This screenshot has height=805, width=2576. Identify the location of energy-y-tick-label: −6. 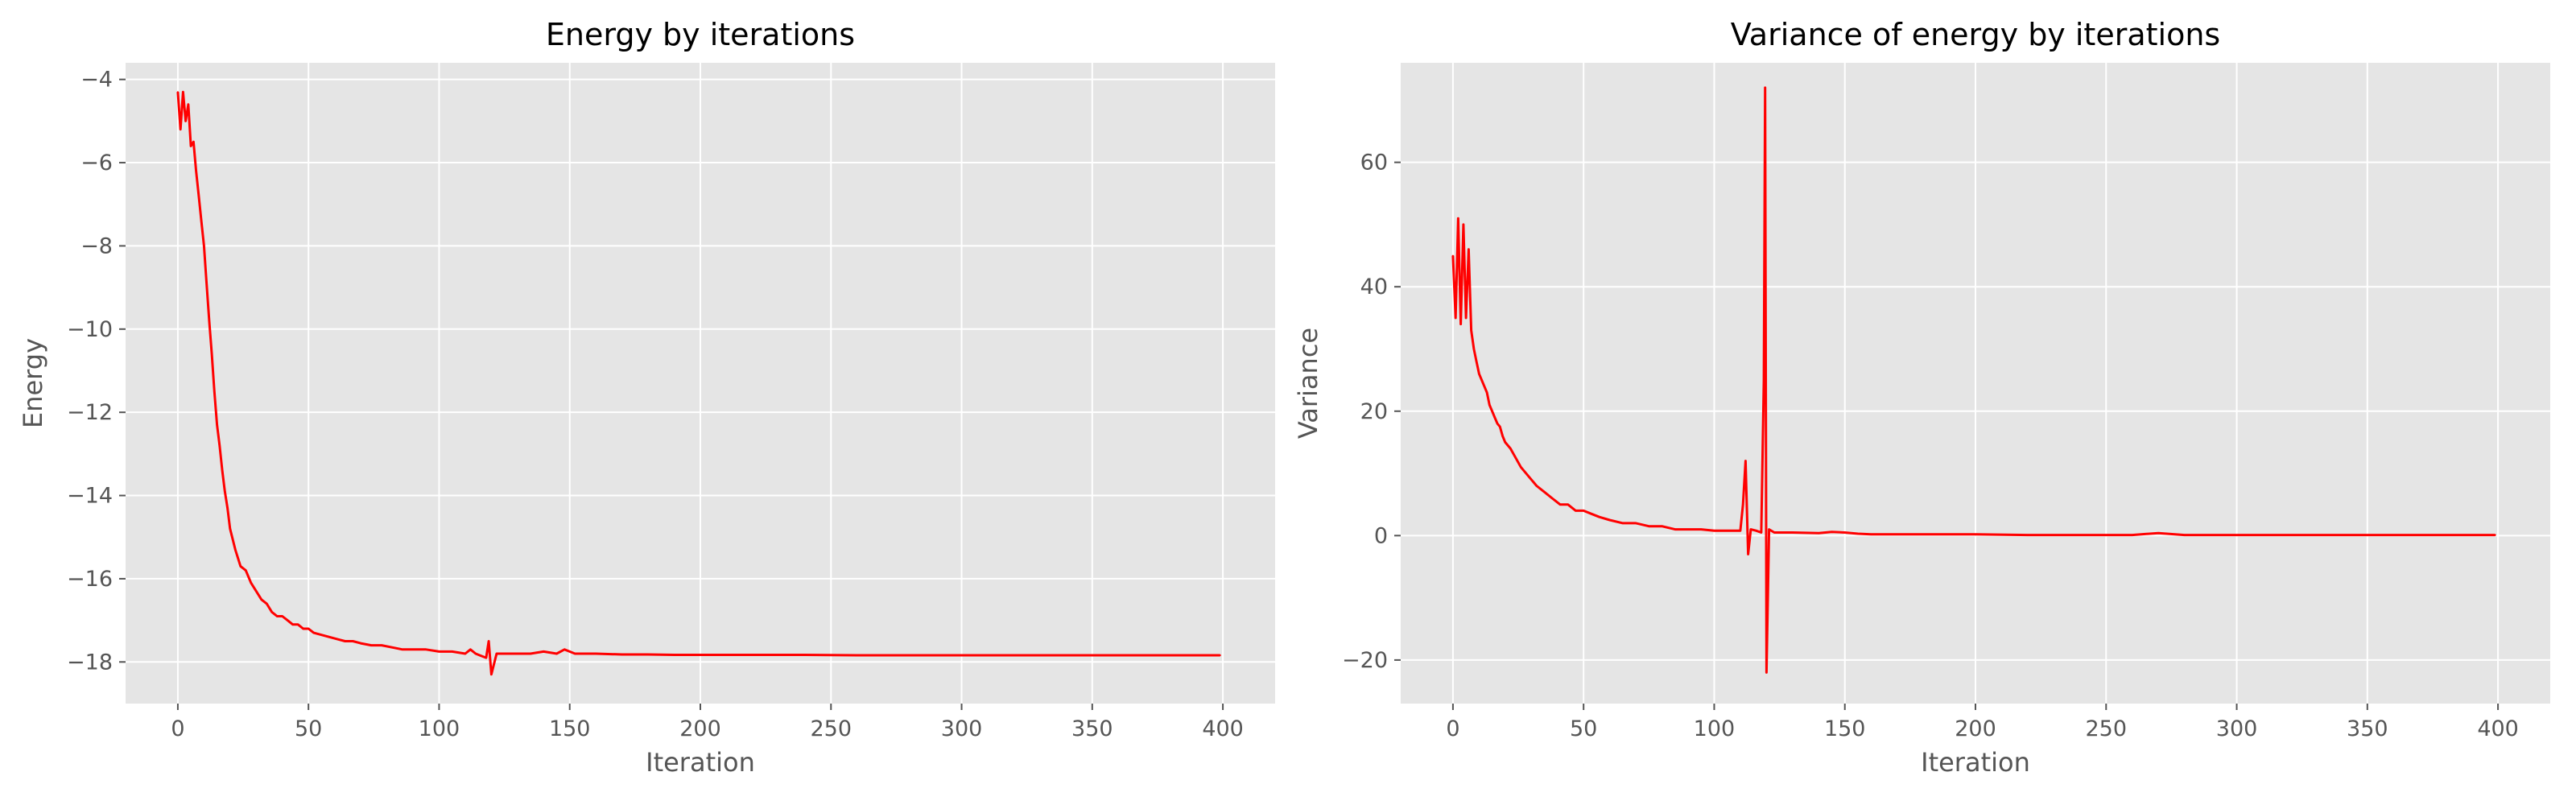
(96, 163).